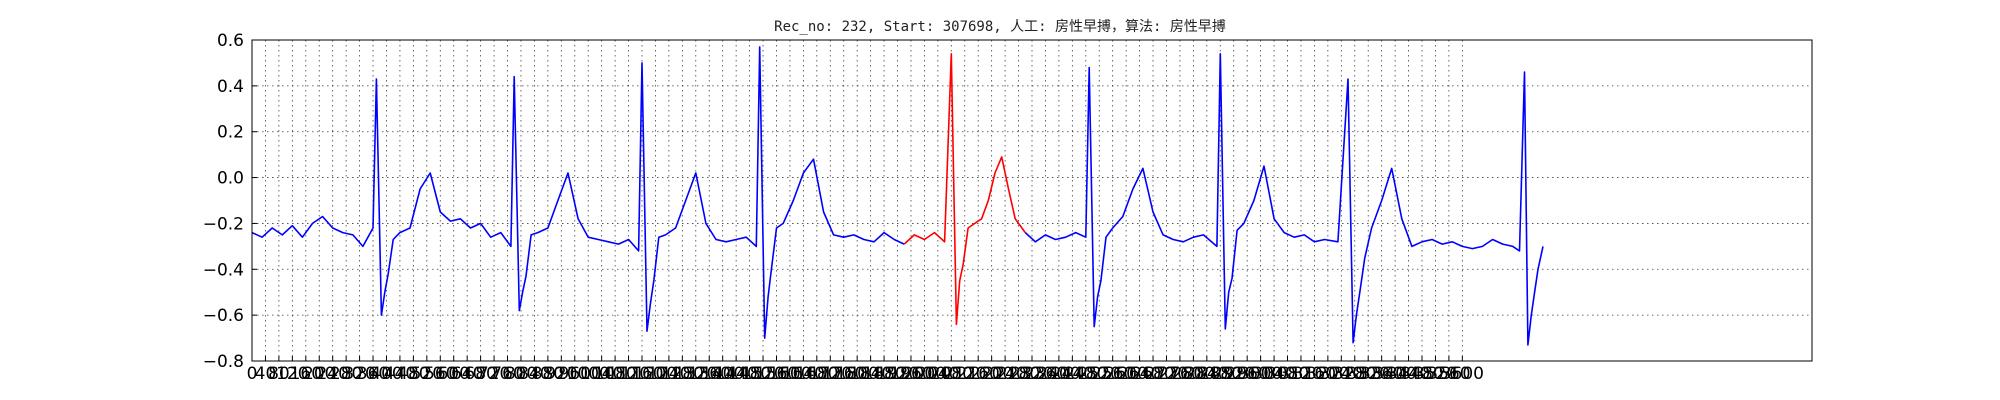  What do you see at coordinates (1233, 374) in the screenshot?
I see `x-tick-label: 2920` at bounding box center [1233, 374].